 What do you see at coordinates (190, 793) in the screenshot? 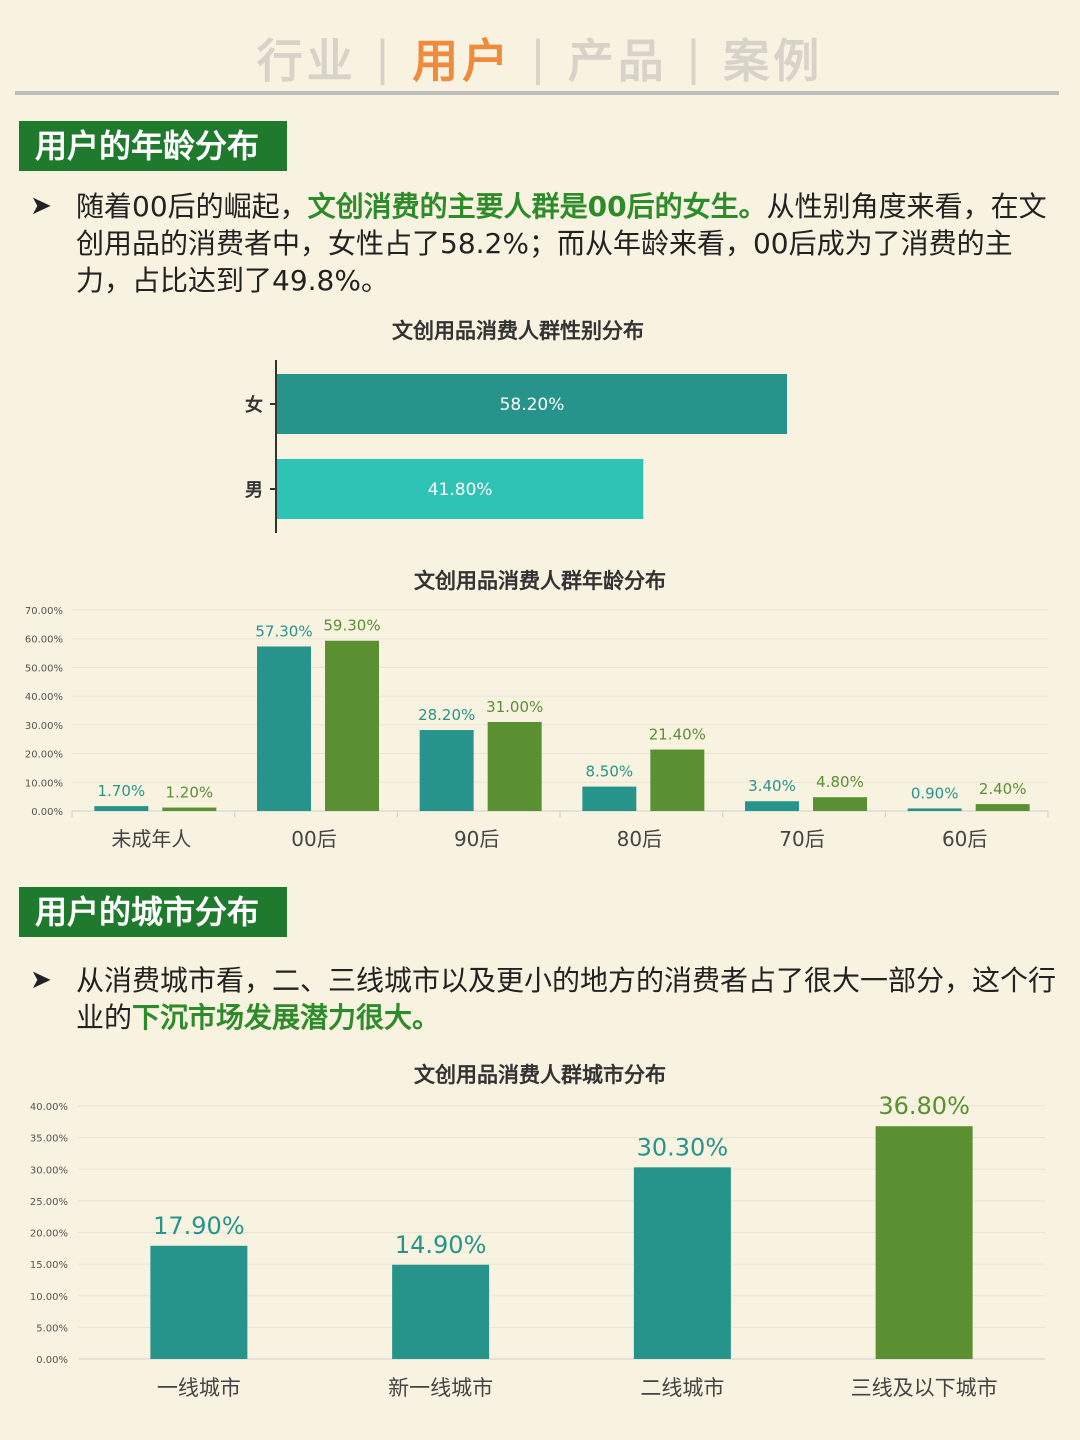
I see `data-label: 1.20%` at bounding box center [190, 793].